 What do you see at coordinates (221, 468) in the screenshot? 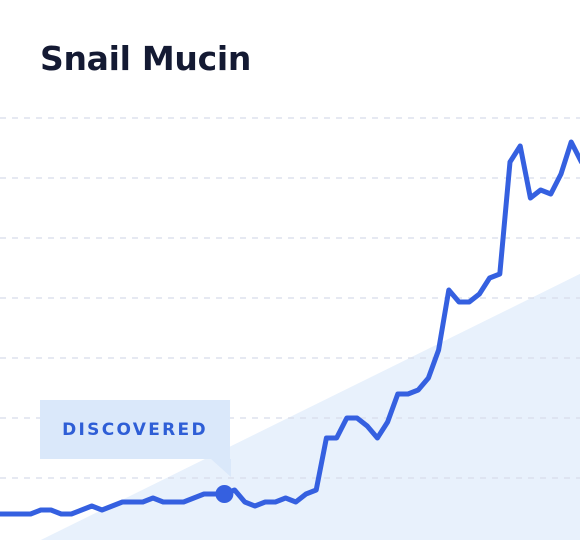
I see `callout-pointer` at bounding box center [221, 468].